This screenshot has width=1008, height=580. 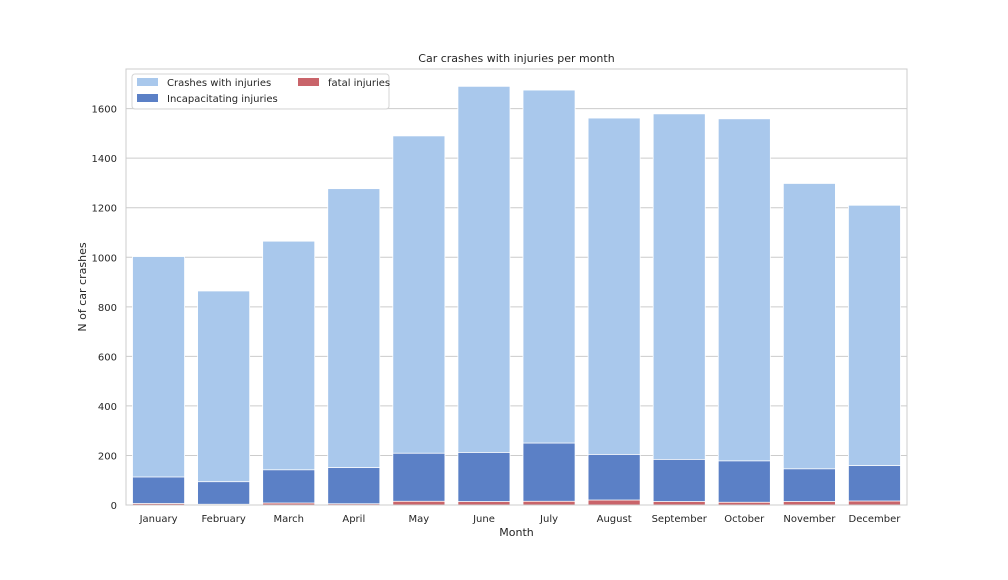 I want to click on y-tick-label: 0, so click(x=114, y=506).